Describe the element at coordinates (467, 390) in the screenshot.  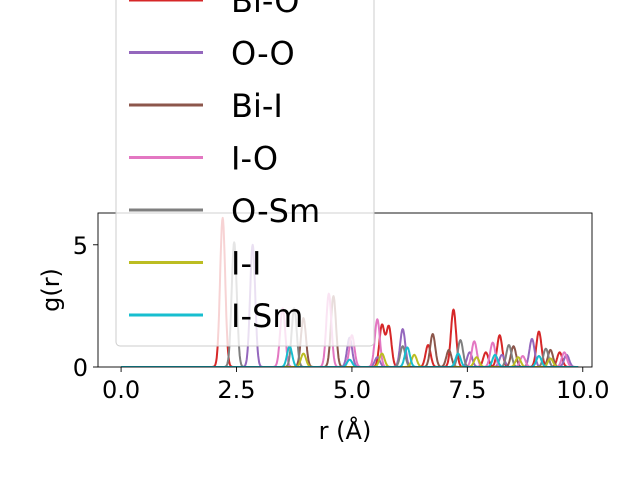
I see `x-tick-label: 7.5` at that location.